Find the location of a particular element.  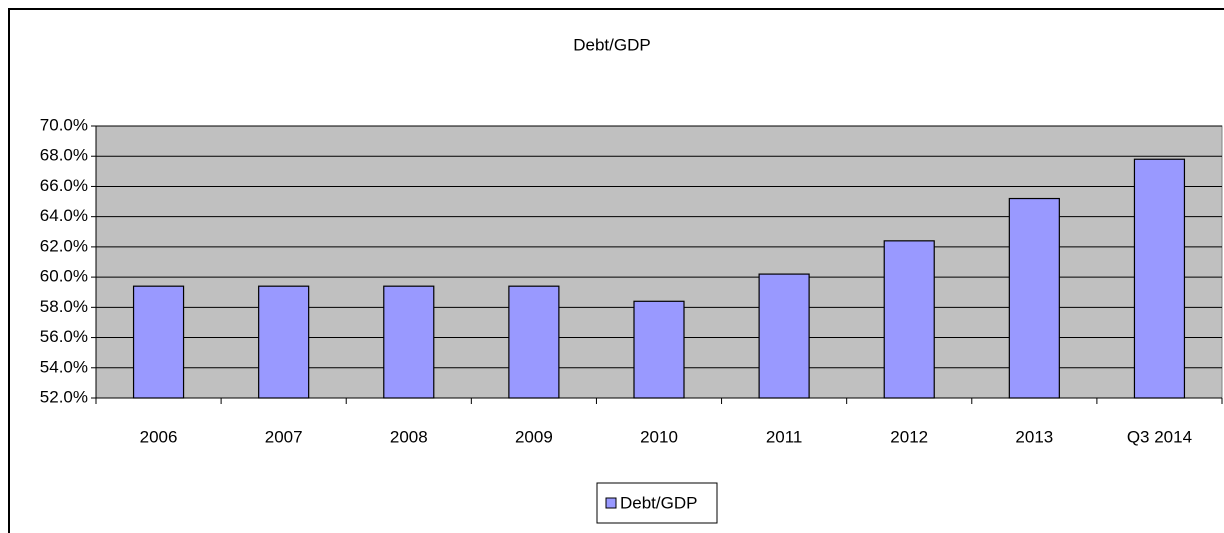

y-tick-label: 58.0% is located at coordinates (64, 306).